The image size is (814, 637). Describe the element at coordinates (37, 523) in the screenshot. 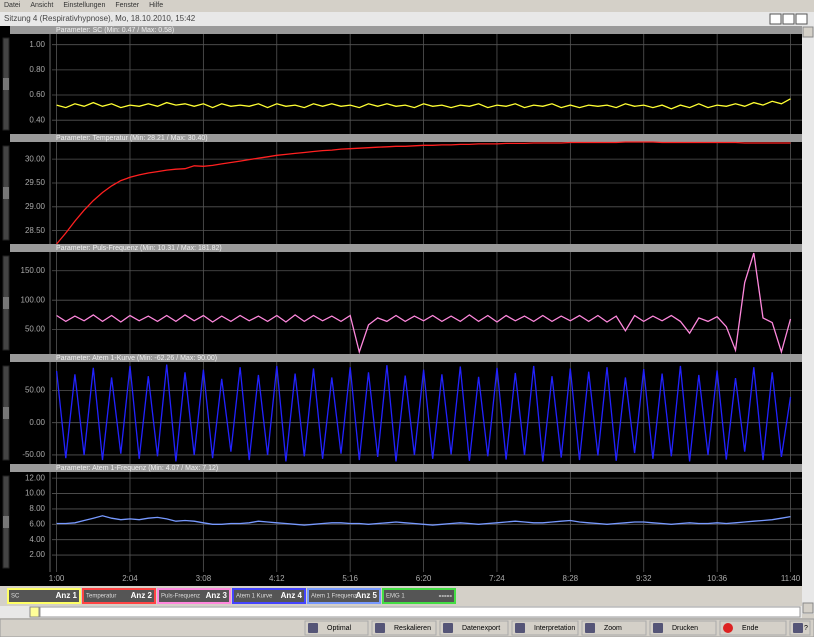

I see `y-tick-label: 6.00` at that location.